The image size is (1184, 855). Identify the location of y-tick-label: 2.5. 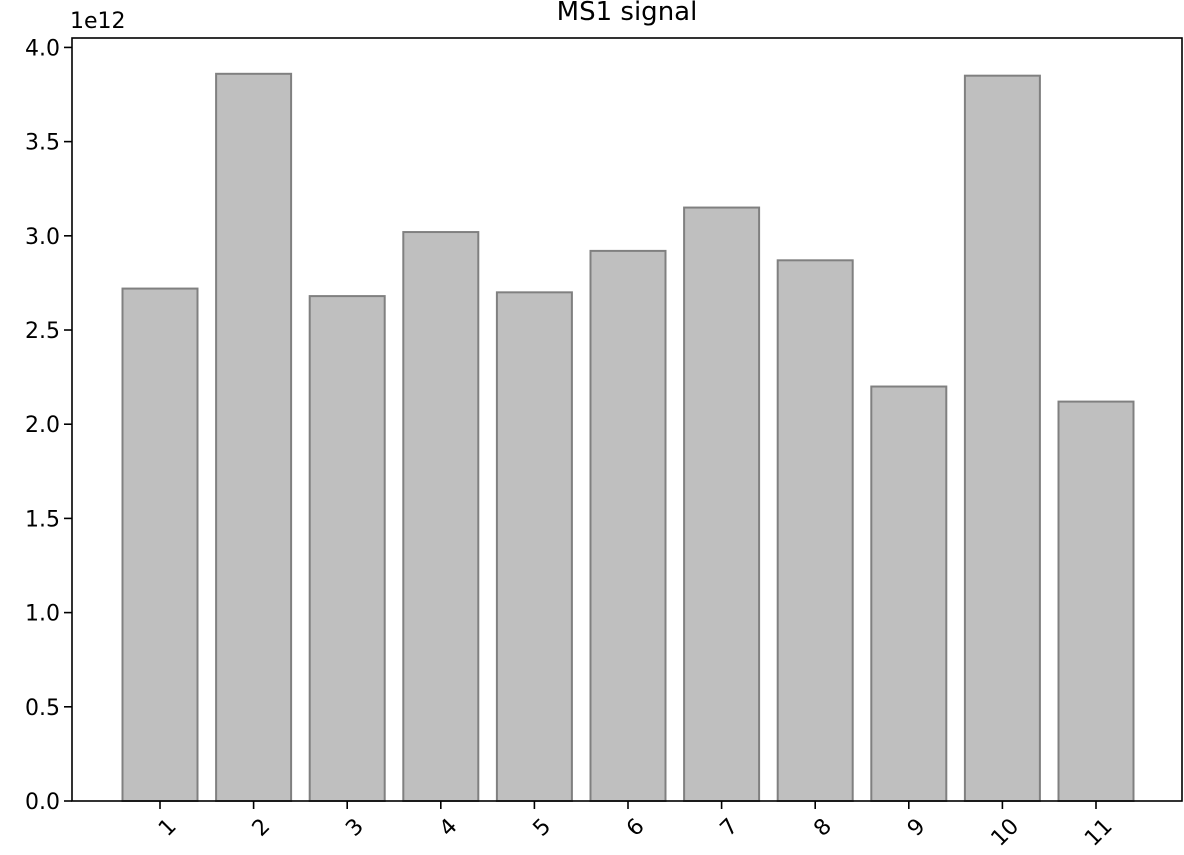
(42, 331).